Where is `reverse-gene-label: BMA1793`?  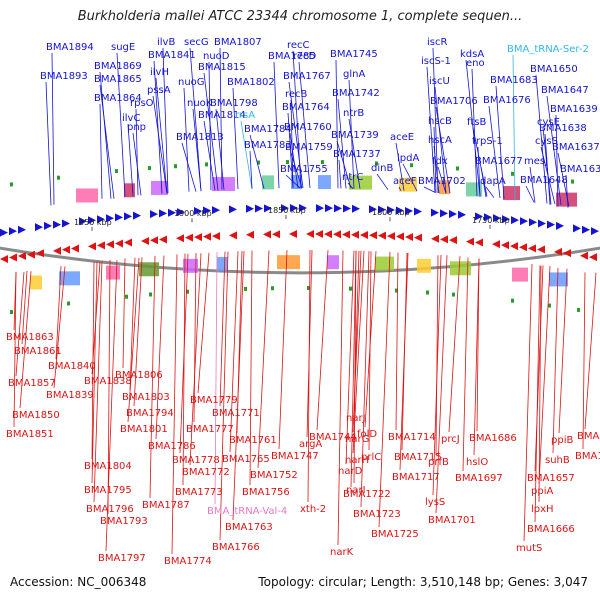
reverse-gene-label: BMA1793 is located at coordinates (124, 521).